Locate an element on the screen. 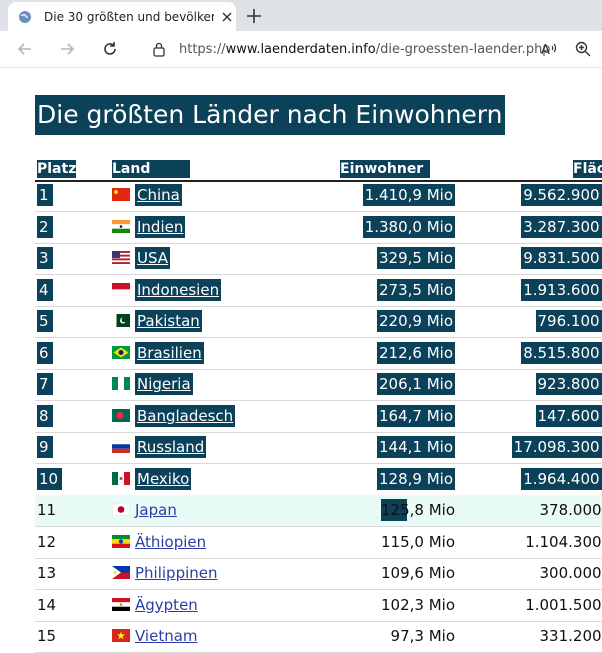 The image size is (602, 653). table-row: 12 Äthiopien 115,0 Mio 1.104.300 k is located at coordinates (318, 543).